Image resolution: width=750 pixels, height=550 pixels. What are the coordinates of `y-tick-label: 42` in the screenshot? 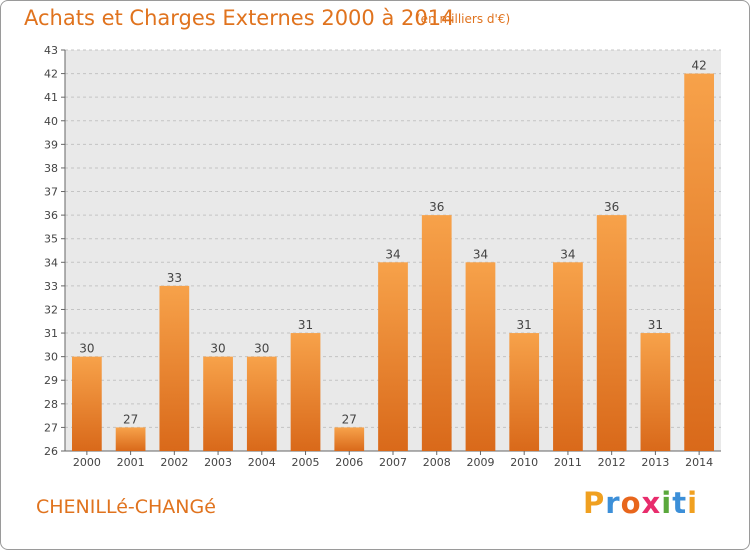 It's located at (51, 74).